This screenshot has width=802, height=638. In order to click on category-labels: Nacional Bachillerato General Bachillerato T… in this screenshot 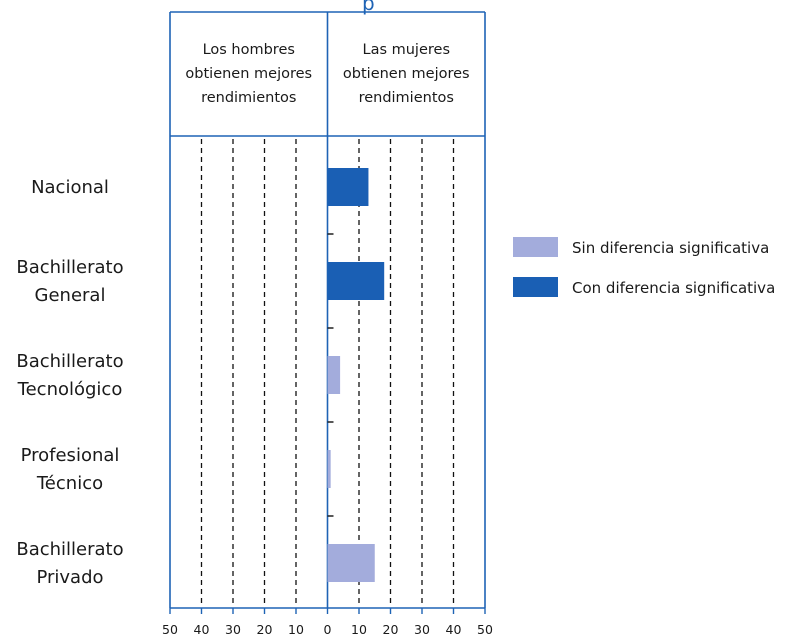, I will do `click(69, 382)`.